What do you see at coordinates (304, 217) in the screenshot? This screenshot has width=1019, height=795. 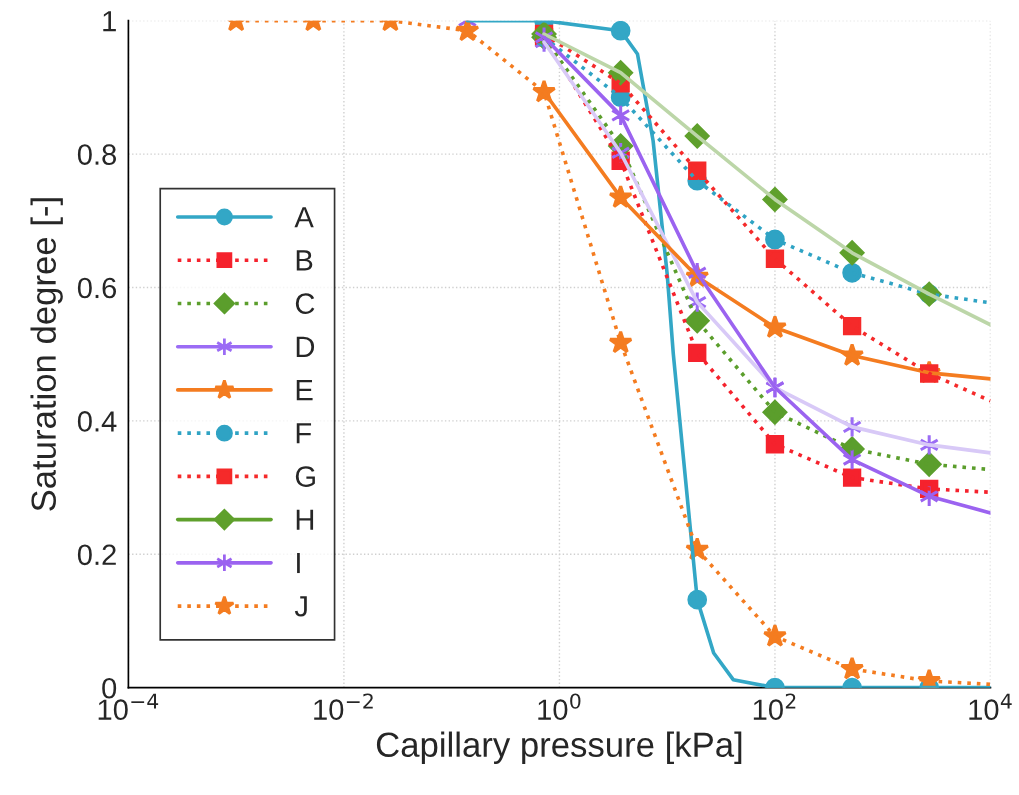 I see `legend-label: A` at bounding box center [304, 217].